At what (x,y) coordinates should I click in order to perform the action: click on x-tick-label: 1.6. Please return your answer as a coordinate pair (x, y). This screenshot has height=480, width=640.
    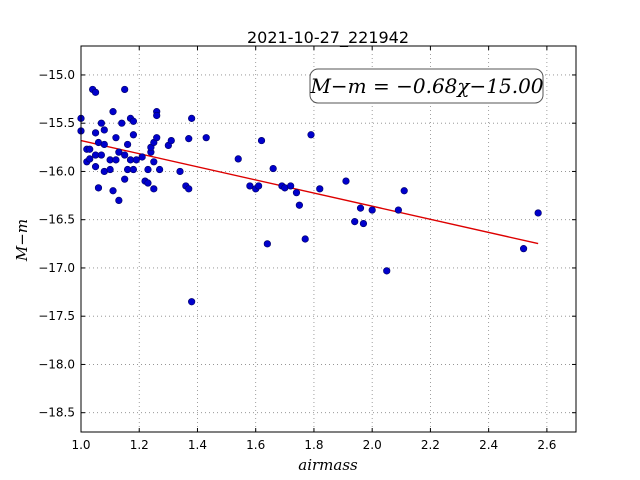
    Looking at the image, I should click on (255, 445).